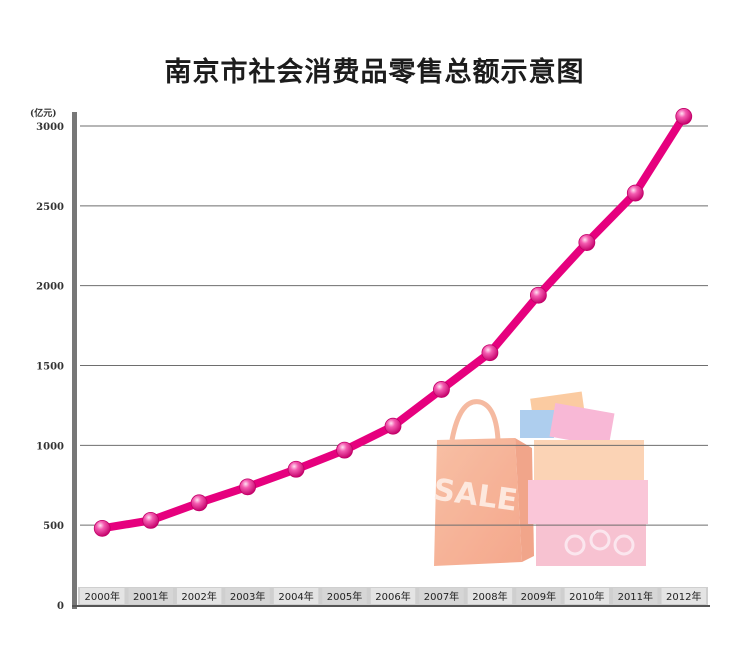  I want to click on x-tick-label: 2005年, so click(344, 596).